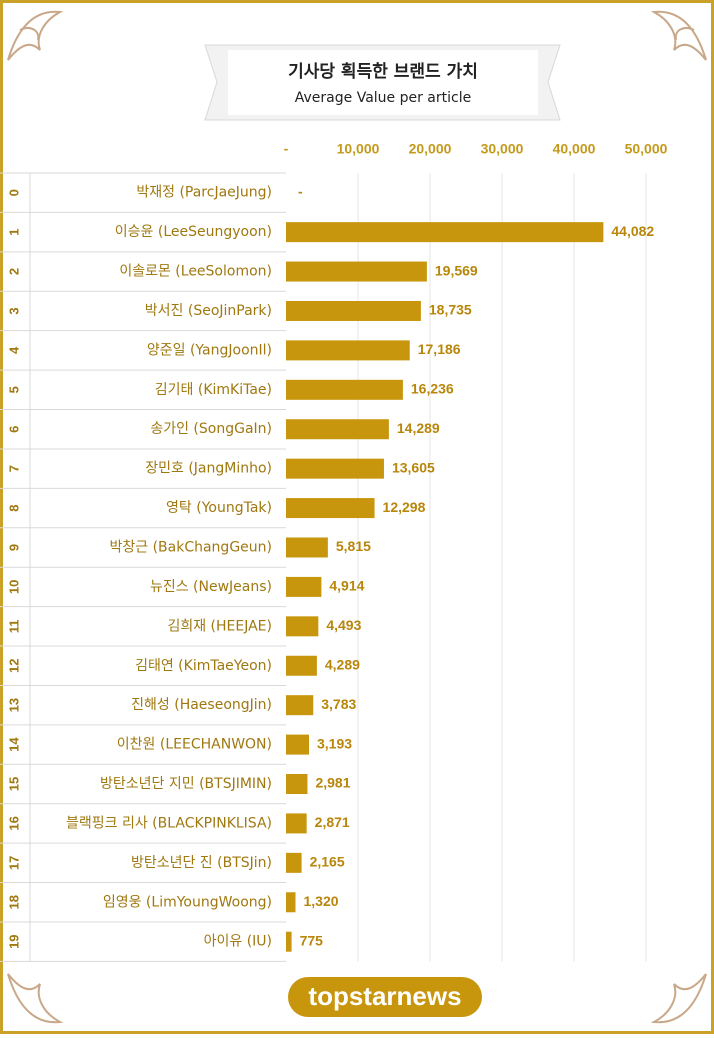 The height and width of the screenshot is (1038, 714). What do you see at coordinates (353, 546) in the screenshot?
I see `value-label: 5,815` at bounding box center [353, 546].